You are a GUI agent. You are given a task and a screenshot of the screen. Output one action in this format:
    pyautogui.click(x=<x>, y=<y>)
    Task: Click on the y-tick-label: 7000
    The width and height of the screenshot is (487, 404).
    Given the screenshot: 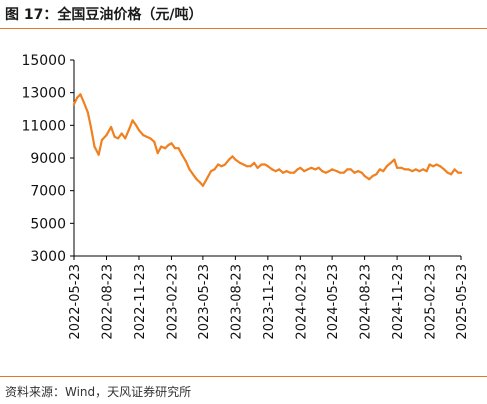 What is the action you would take?
    pyautogui.click(x=48, y=192)
    